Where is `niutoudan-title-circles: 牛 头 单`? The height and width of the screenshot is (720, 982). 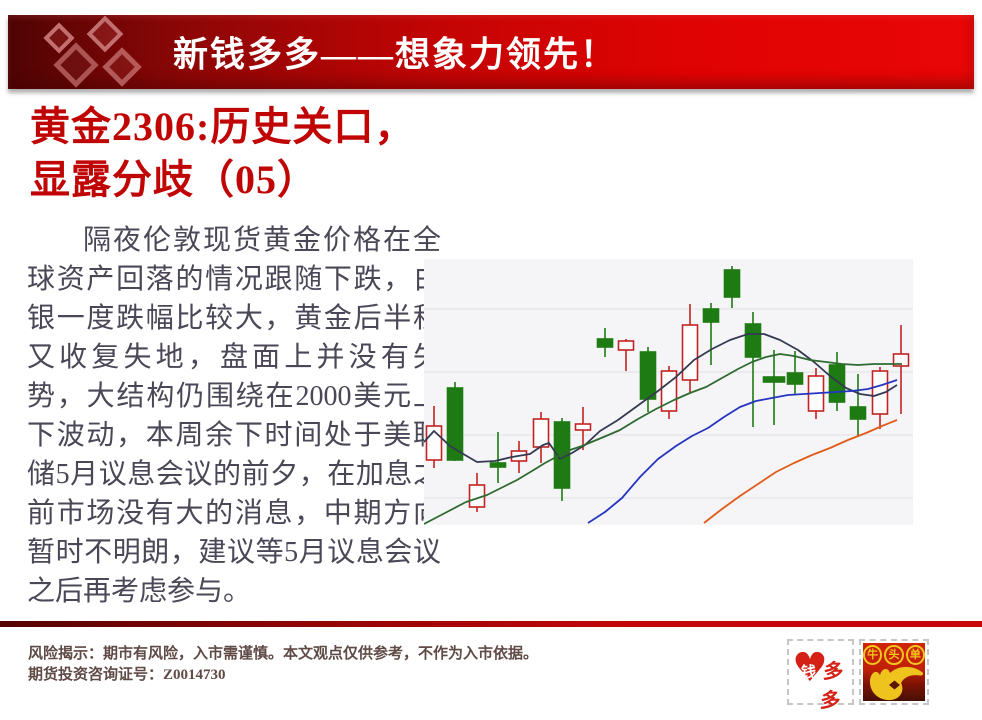 niutoudan-title-circles: 牛 头 单 is located at coordinates (894, 655).